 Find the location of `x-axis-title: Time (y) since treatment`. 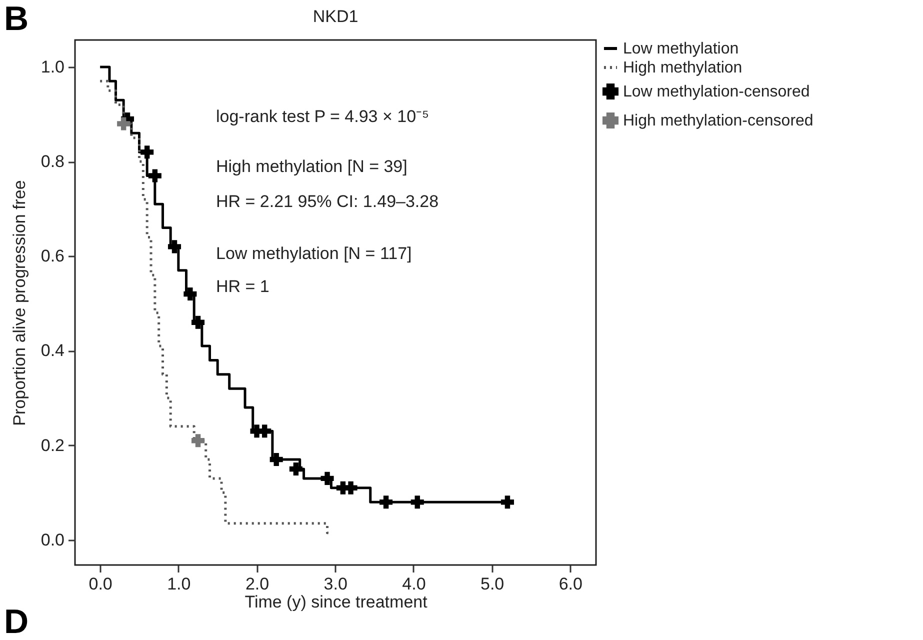

x-axis-title: Time (y) since treatment is located at coordinates (336, 602).